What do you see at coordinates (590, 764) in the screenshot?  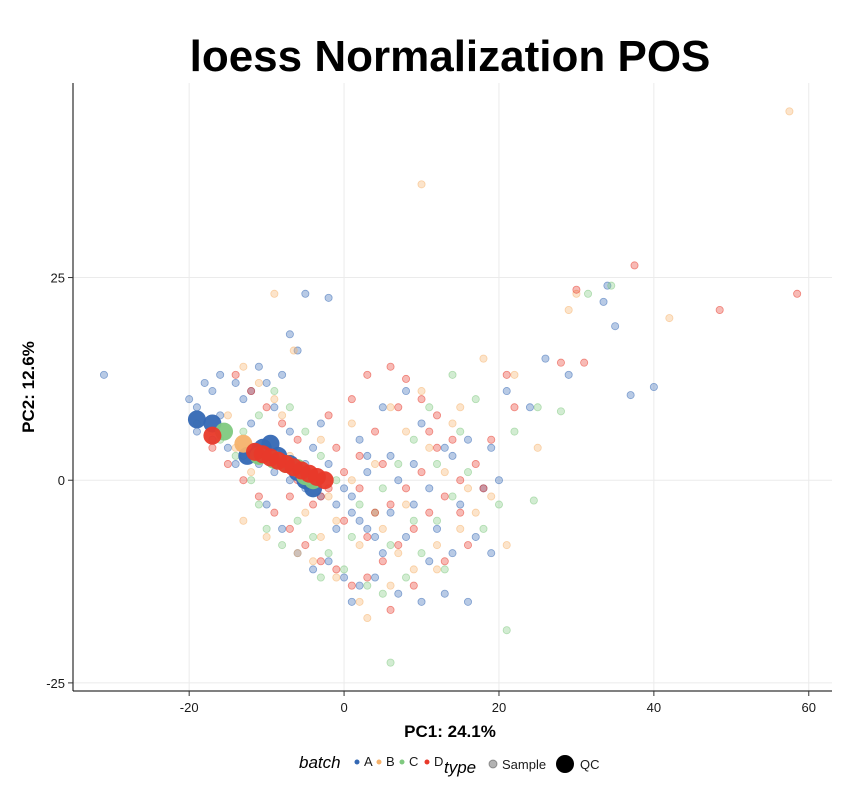 I see `legend-label-qc: QC` at bounding box center [590, 764].